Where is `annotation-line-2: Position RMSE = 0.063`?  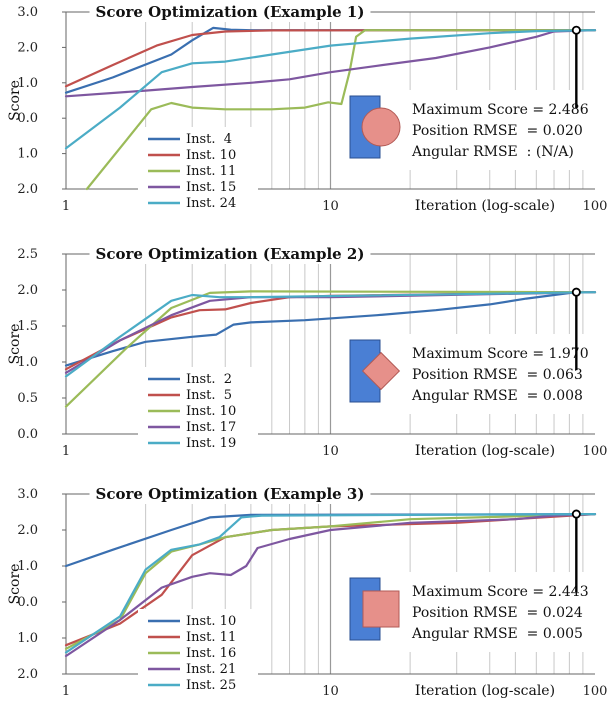 annotation-line-2: Position RMSE = 0.063 is located at coordinates (497, 375).